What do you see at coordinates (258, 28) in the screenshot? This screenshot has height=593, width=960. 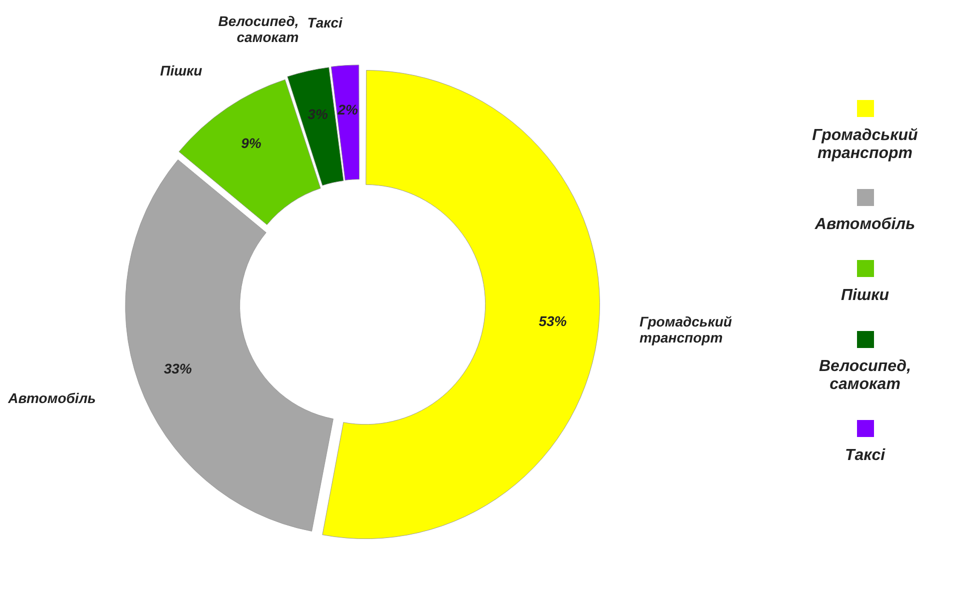 I see `slice-label: Велосипед, самокат` at bounding box center [258, 28].